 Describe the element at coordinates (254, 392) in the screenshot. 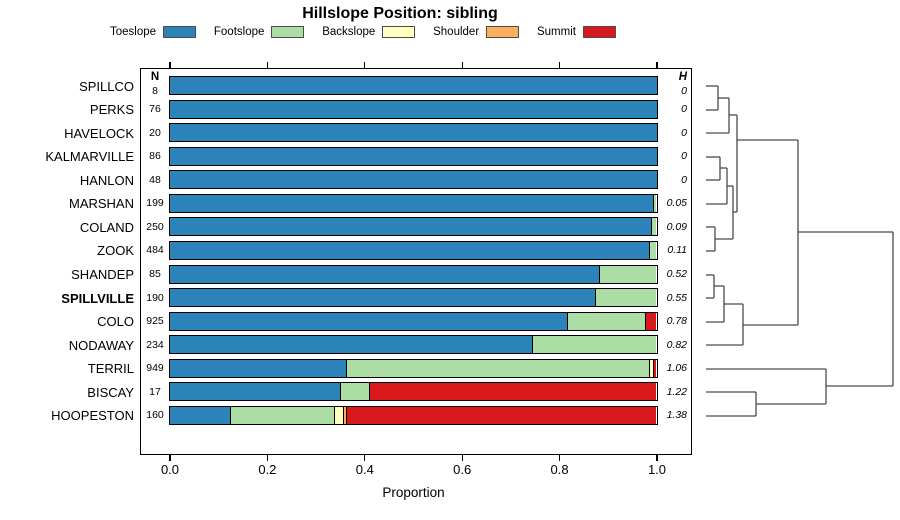

I see `segment-toeslope-biscay` at that location.